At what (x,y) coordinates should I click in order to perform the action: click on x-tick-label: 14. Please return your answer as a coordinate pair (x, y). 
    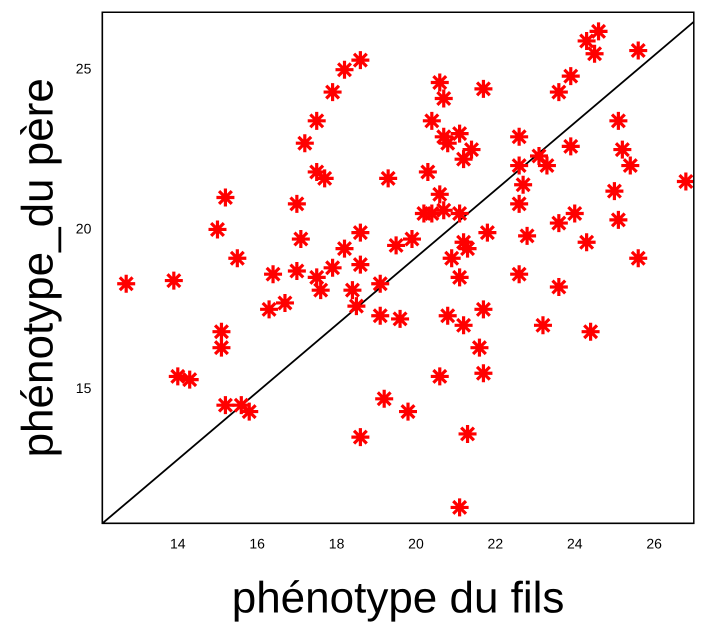
    Looking at the image, I should click on (178, 544).